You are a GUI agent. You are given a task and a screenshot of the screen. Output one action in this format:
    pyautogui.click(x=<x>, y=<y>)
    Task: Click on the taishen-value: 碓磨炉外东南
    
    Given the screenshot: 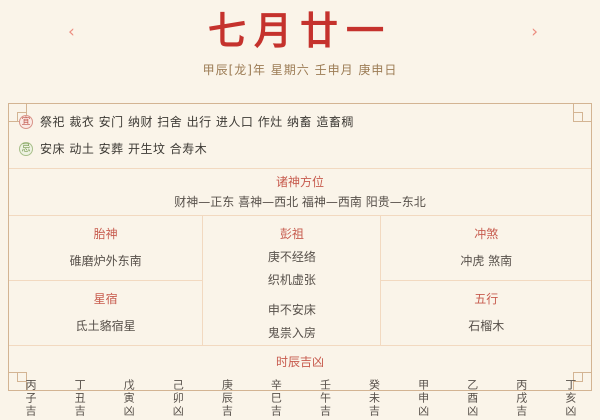 What is the action you would take?
    pyautogui.click(x=105, y=261)
    